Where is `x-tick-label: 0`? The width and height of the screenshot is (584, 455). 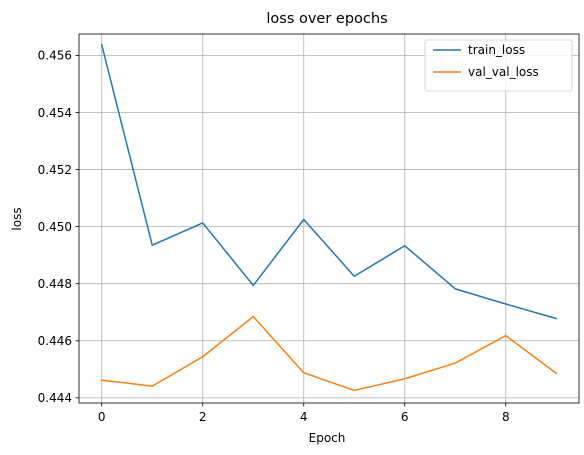
x-tick-label: 0 is located at coordinates (102, 417).